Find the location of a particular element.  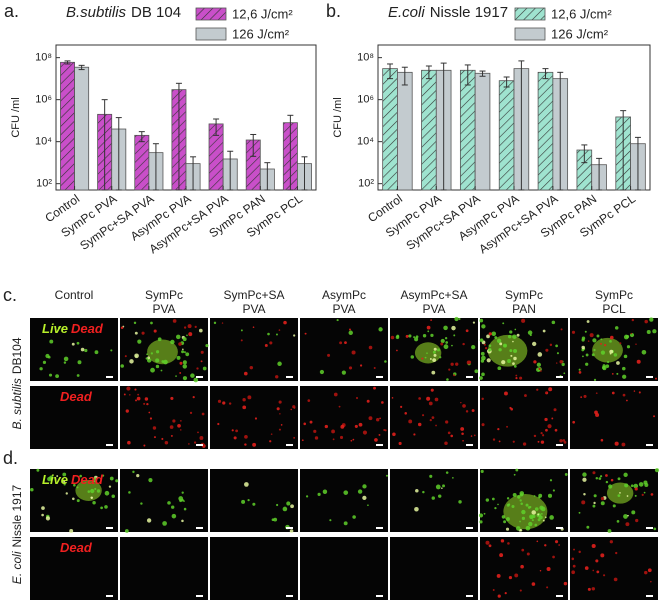

column-header: PCL is located at coordinates (614, 309).